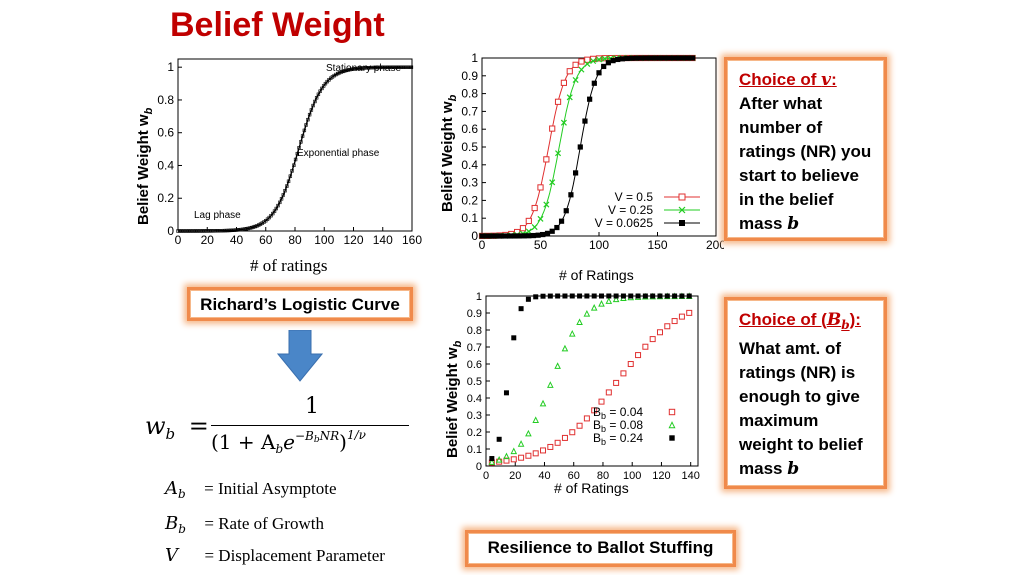  I want to click on annotation-stationary: Stationary phase, so click(363, 68).